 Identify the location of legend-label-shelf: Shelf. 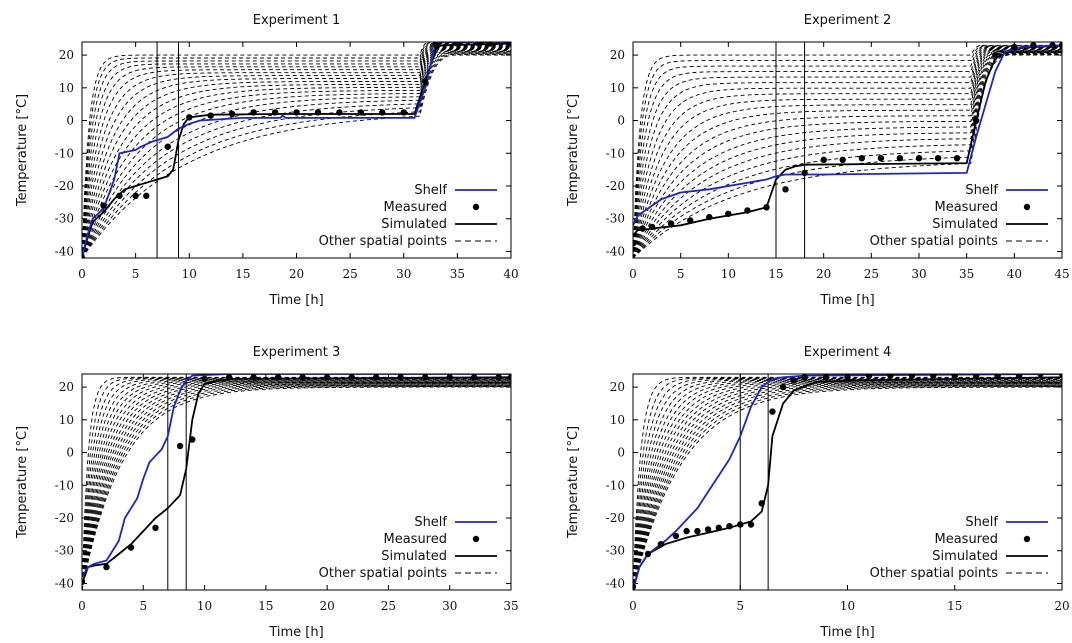
(430, 522).